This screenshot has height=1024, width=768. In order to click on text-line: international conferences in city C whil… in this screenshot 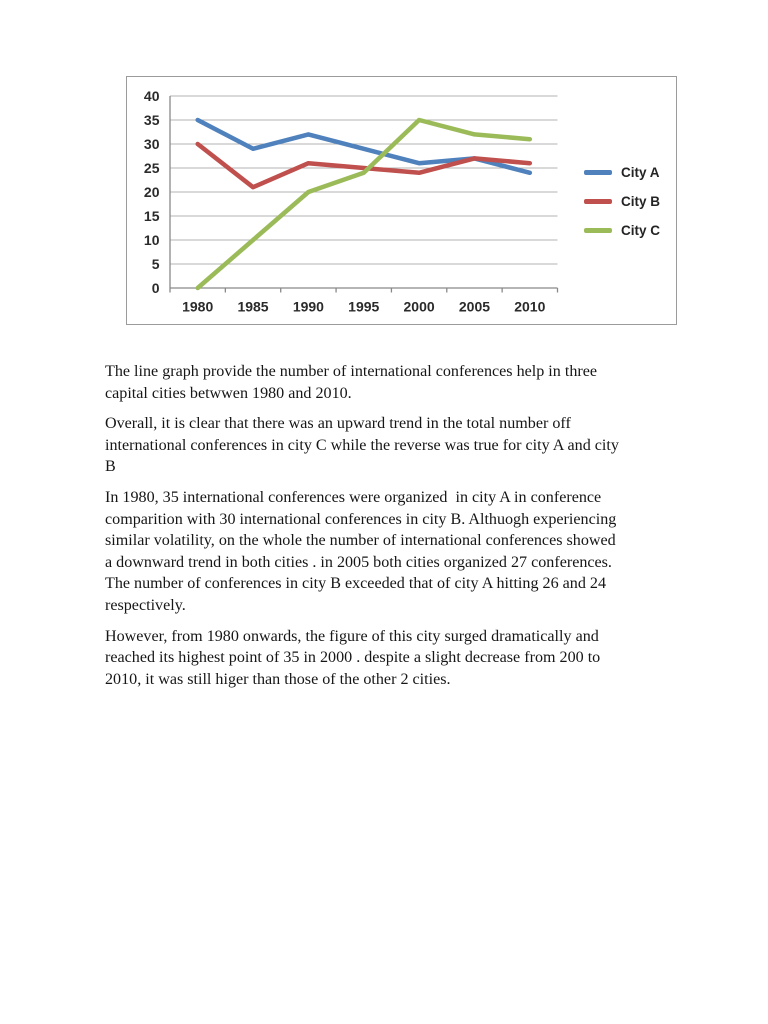, I will do `click(362, 445)`.